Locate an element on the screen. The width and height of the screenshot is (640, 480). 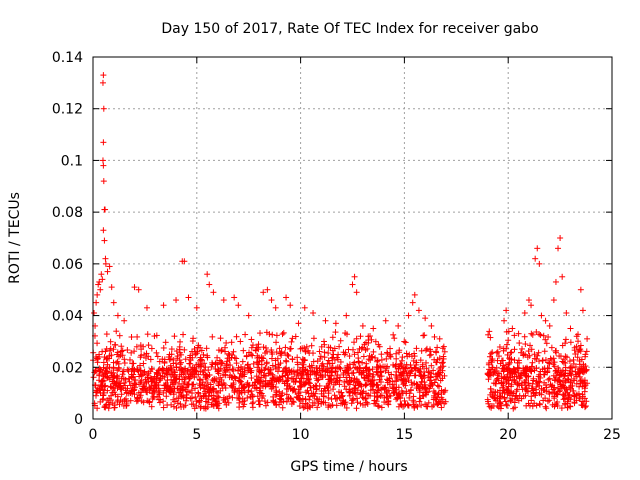
y-tick-label: 0.02 is located at coordinates (67, 368).